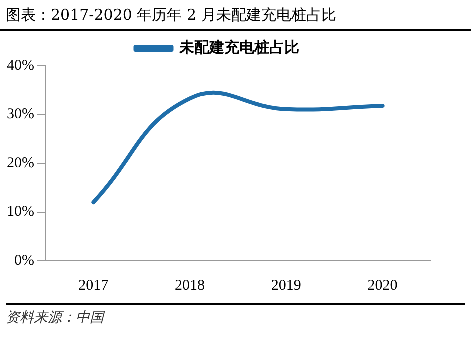 The width and height of the screenshot is (471, 345). Describe the element at coordinates (20, 212) in the screenshot. I see `y-tick-label: 10%` at that location.